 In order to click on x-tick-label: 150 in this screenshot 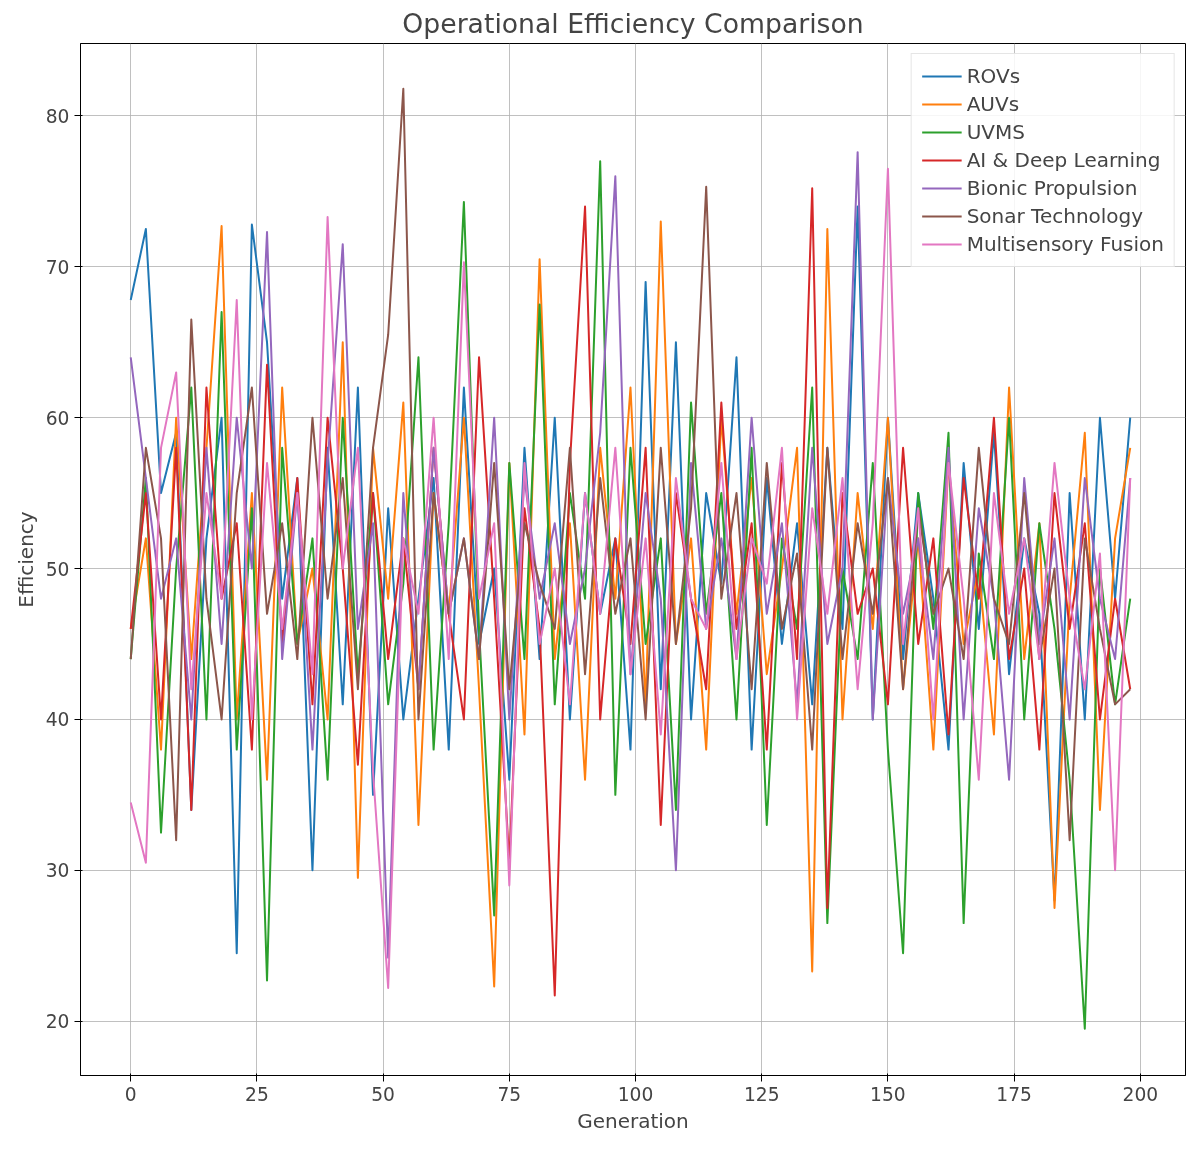, I will do `click(888, 1094)`.